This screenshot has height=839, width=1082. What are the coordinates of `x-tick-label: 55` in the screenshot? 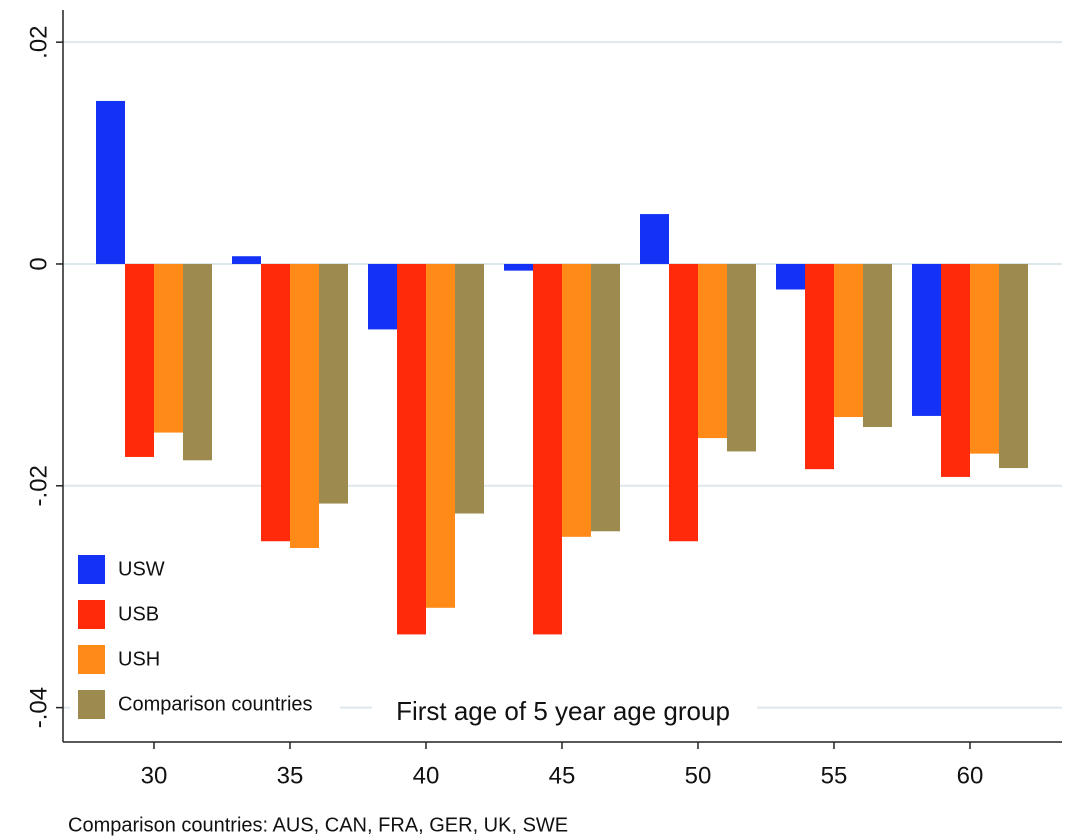 It's located at (834, 775).